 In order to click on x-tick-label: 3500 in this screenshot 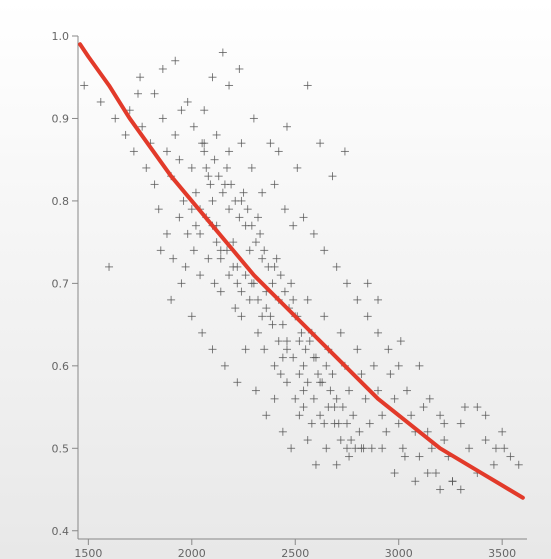, I will do `click(502, 553)`.